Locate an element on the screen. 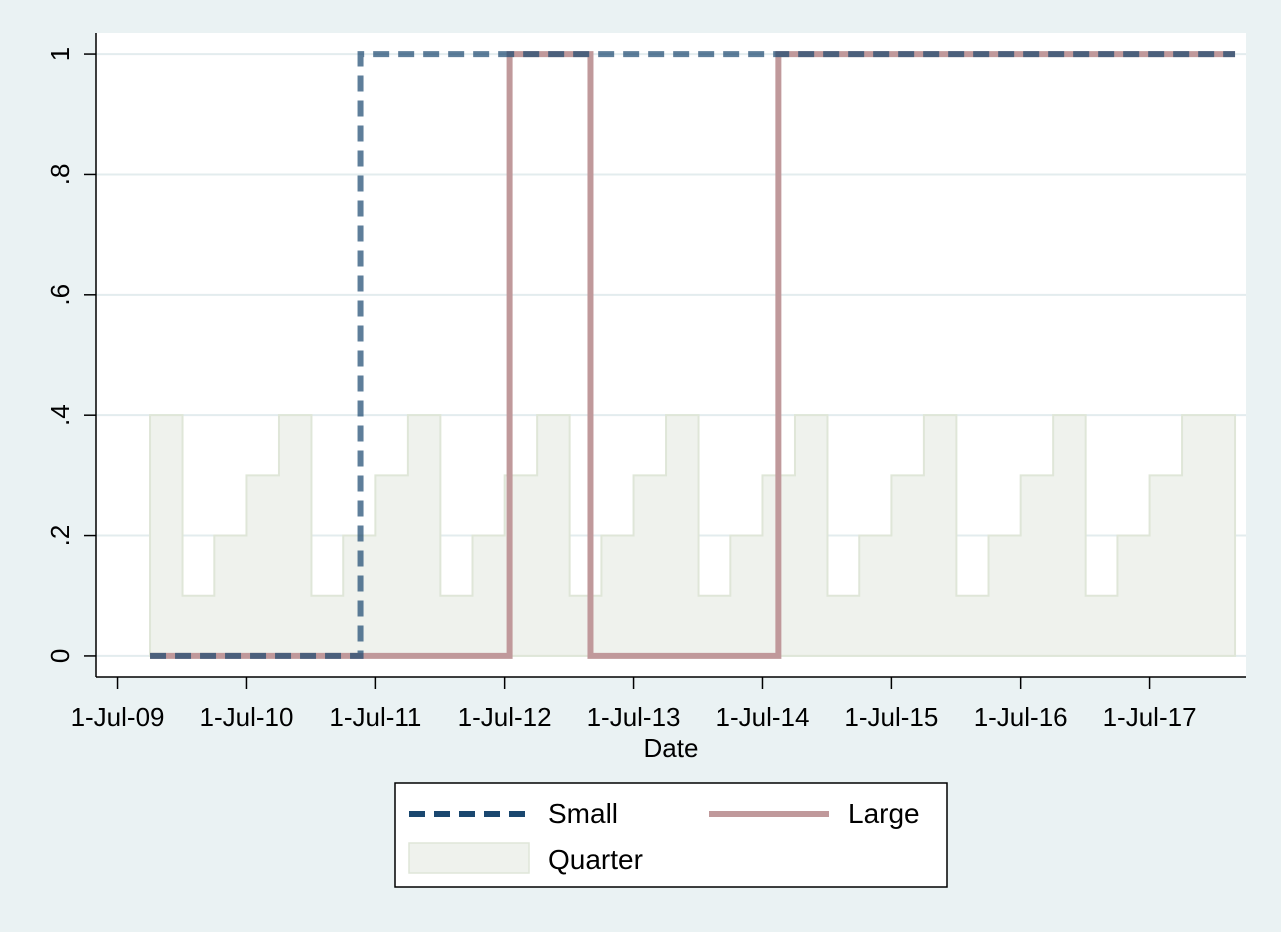  x-tick-label-3: 1-Jul-12 is located at coordinates (505, 717).